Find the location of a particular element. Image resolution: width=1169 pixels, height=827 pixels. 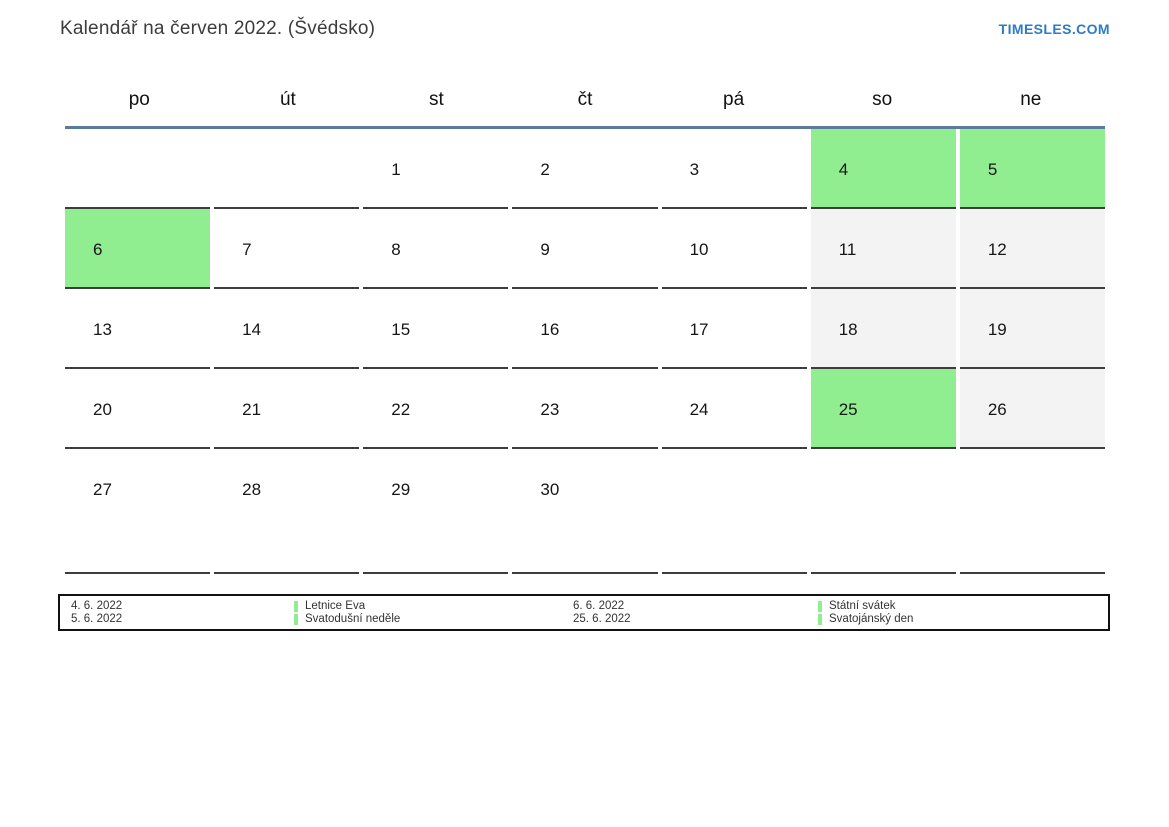

day-cell-13: 13 is located at coordinates (138, 329).